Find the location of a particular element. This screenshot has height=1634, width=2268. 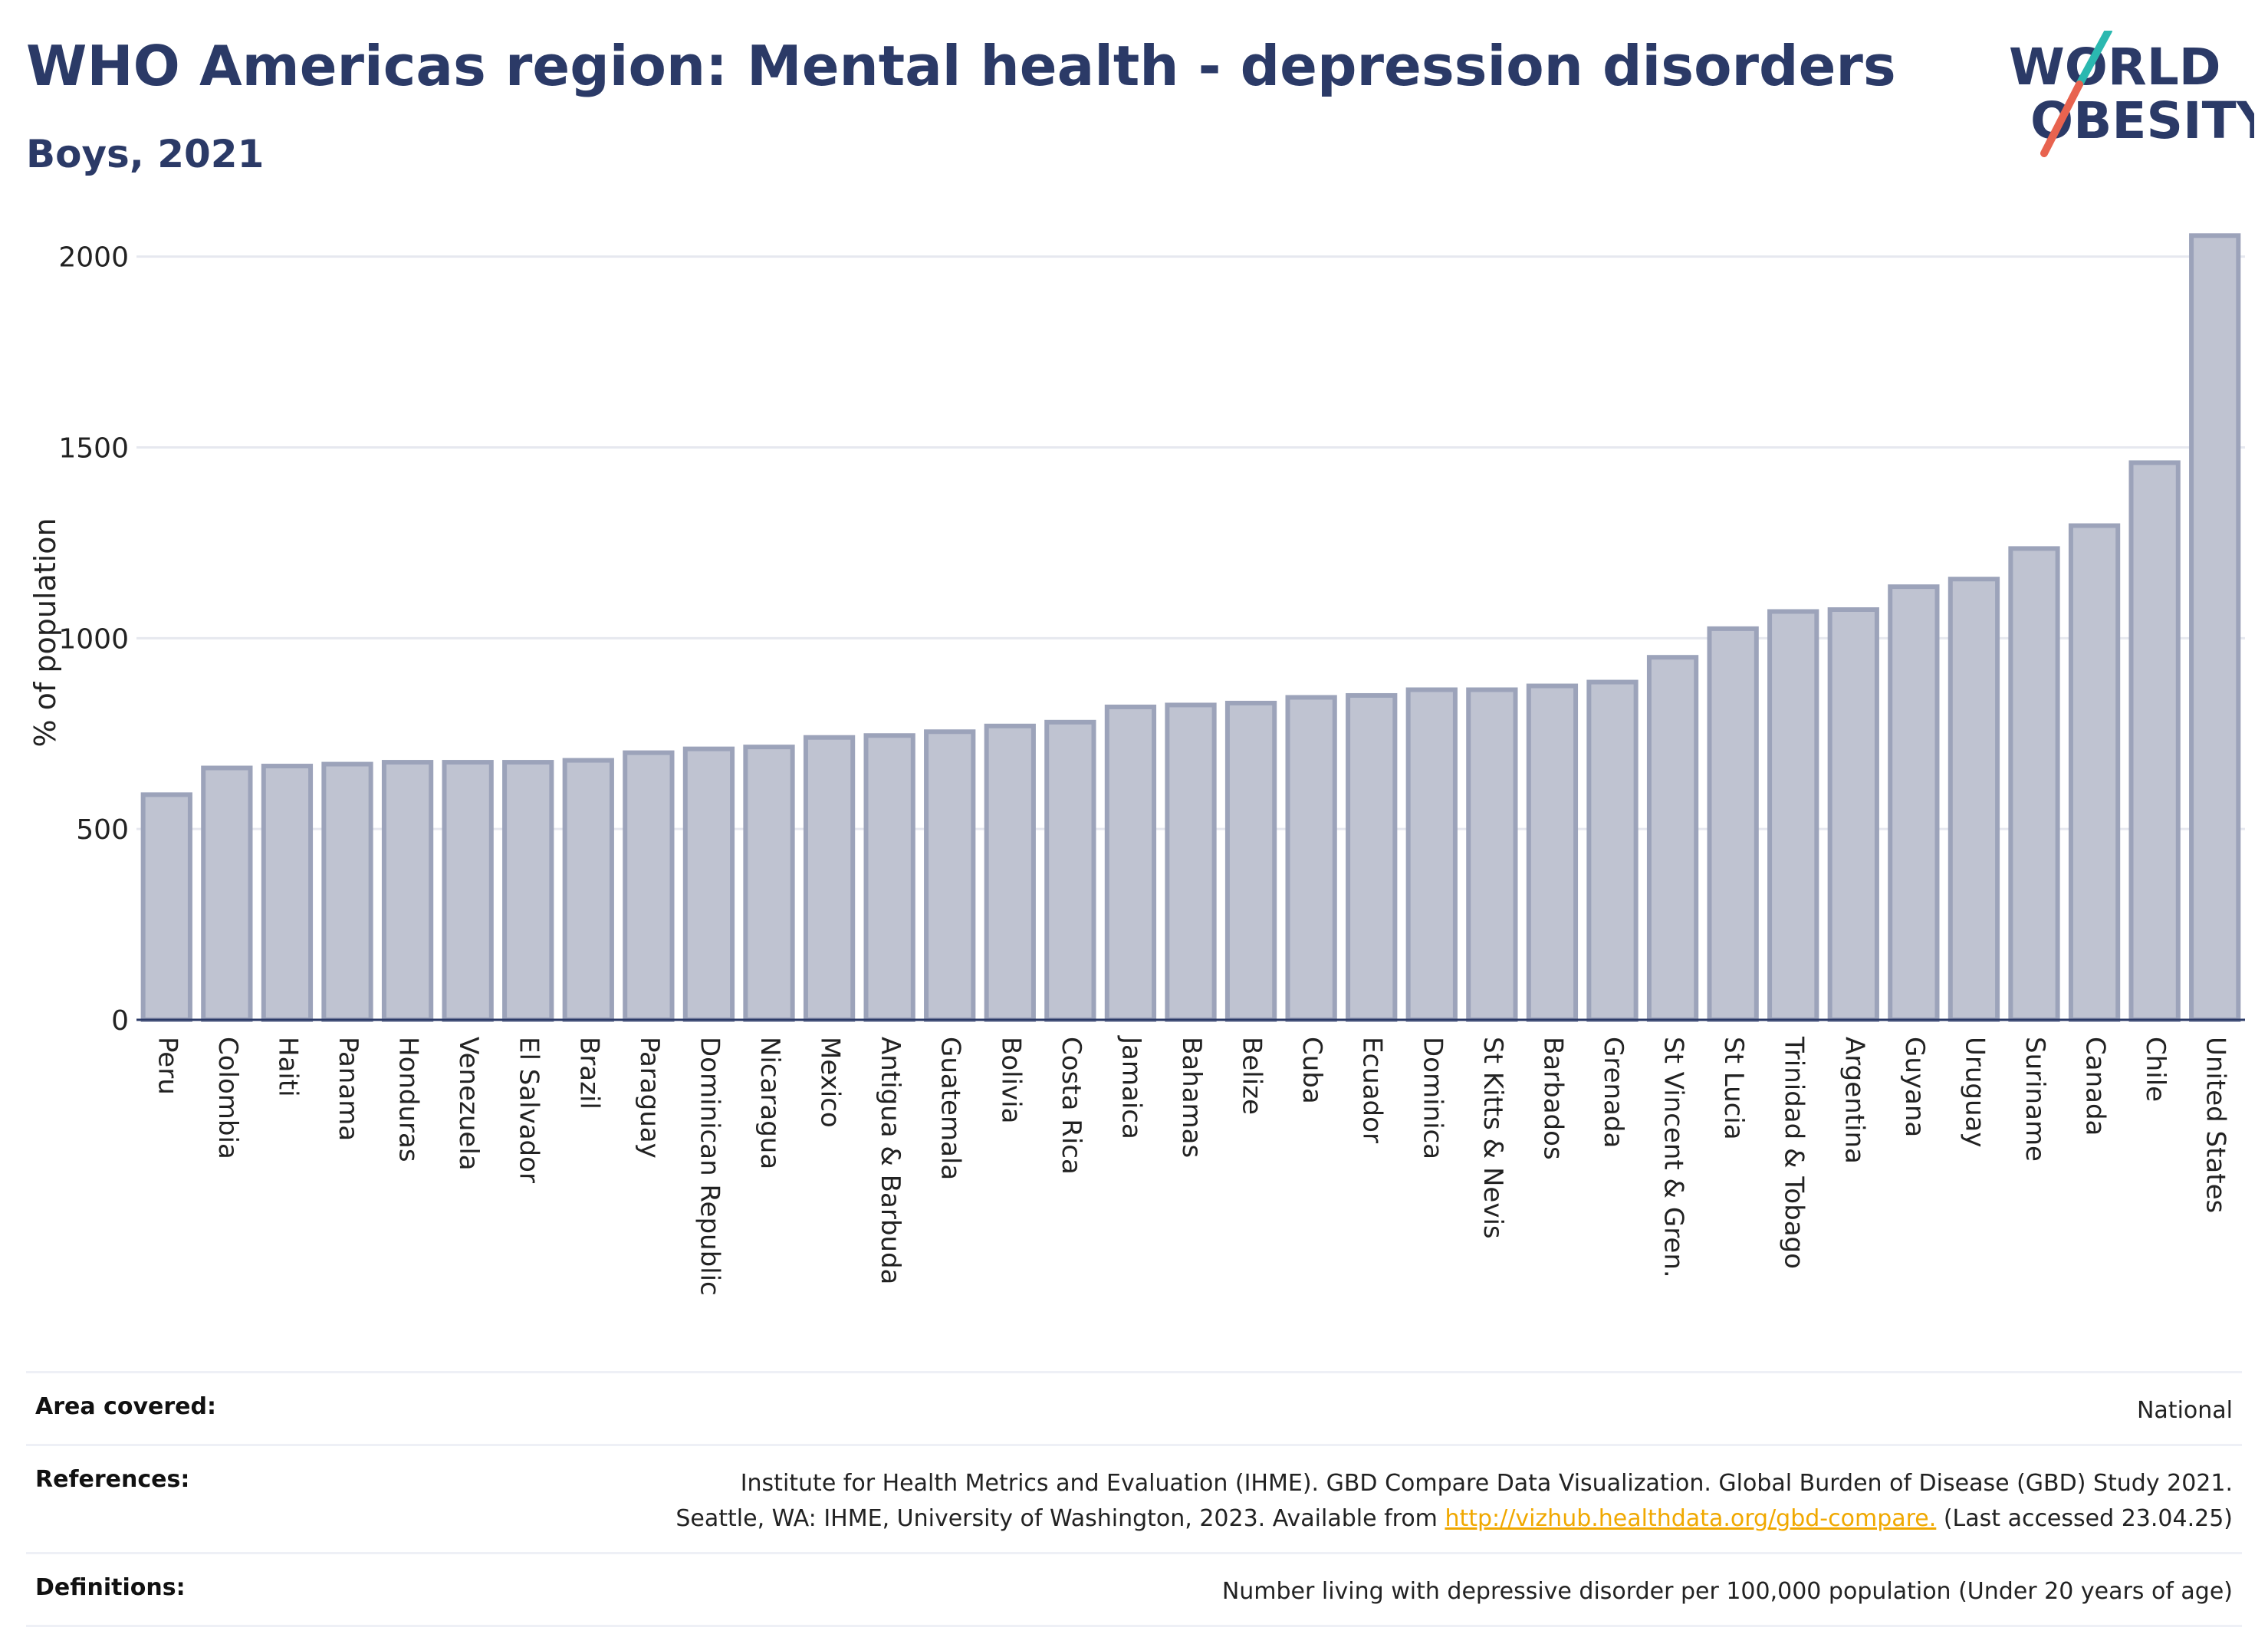

definitions-label: Definitions: is located at coordinates (110, 1588).